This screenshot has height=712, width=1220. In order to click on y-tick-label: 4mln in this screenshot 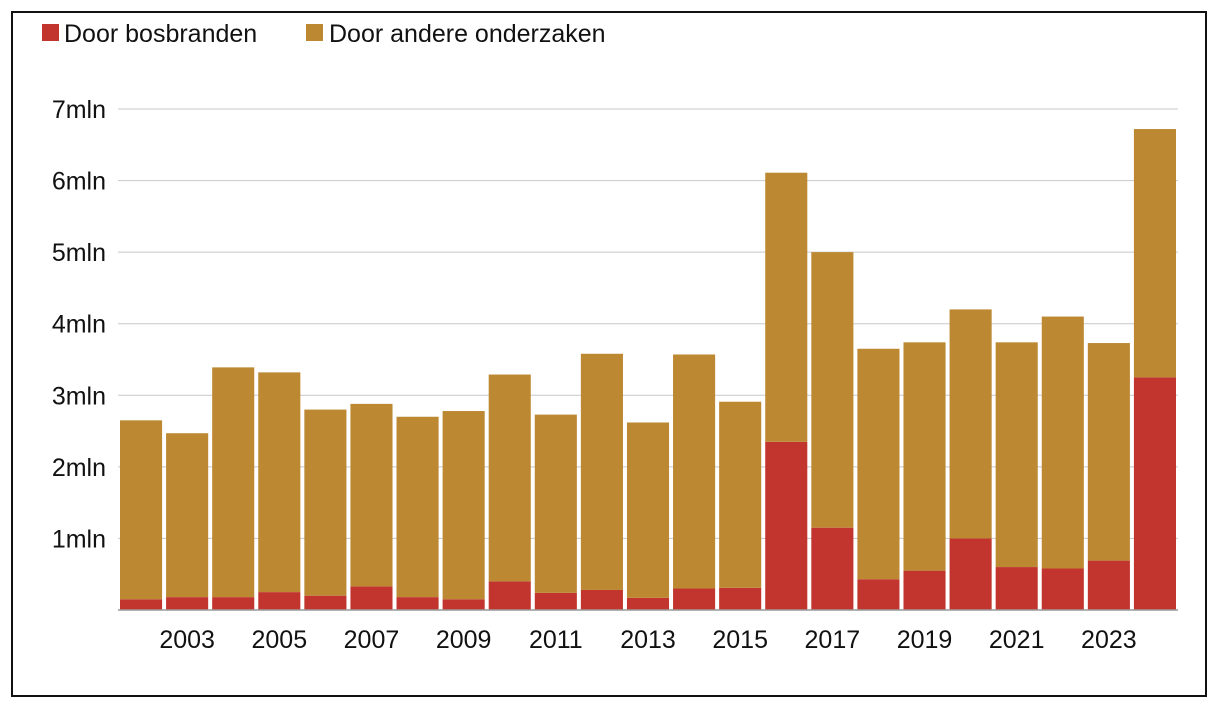, I will do `click(79, 325)`.